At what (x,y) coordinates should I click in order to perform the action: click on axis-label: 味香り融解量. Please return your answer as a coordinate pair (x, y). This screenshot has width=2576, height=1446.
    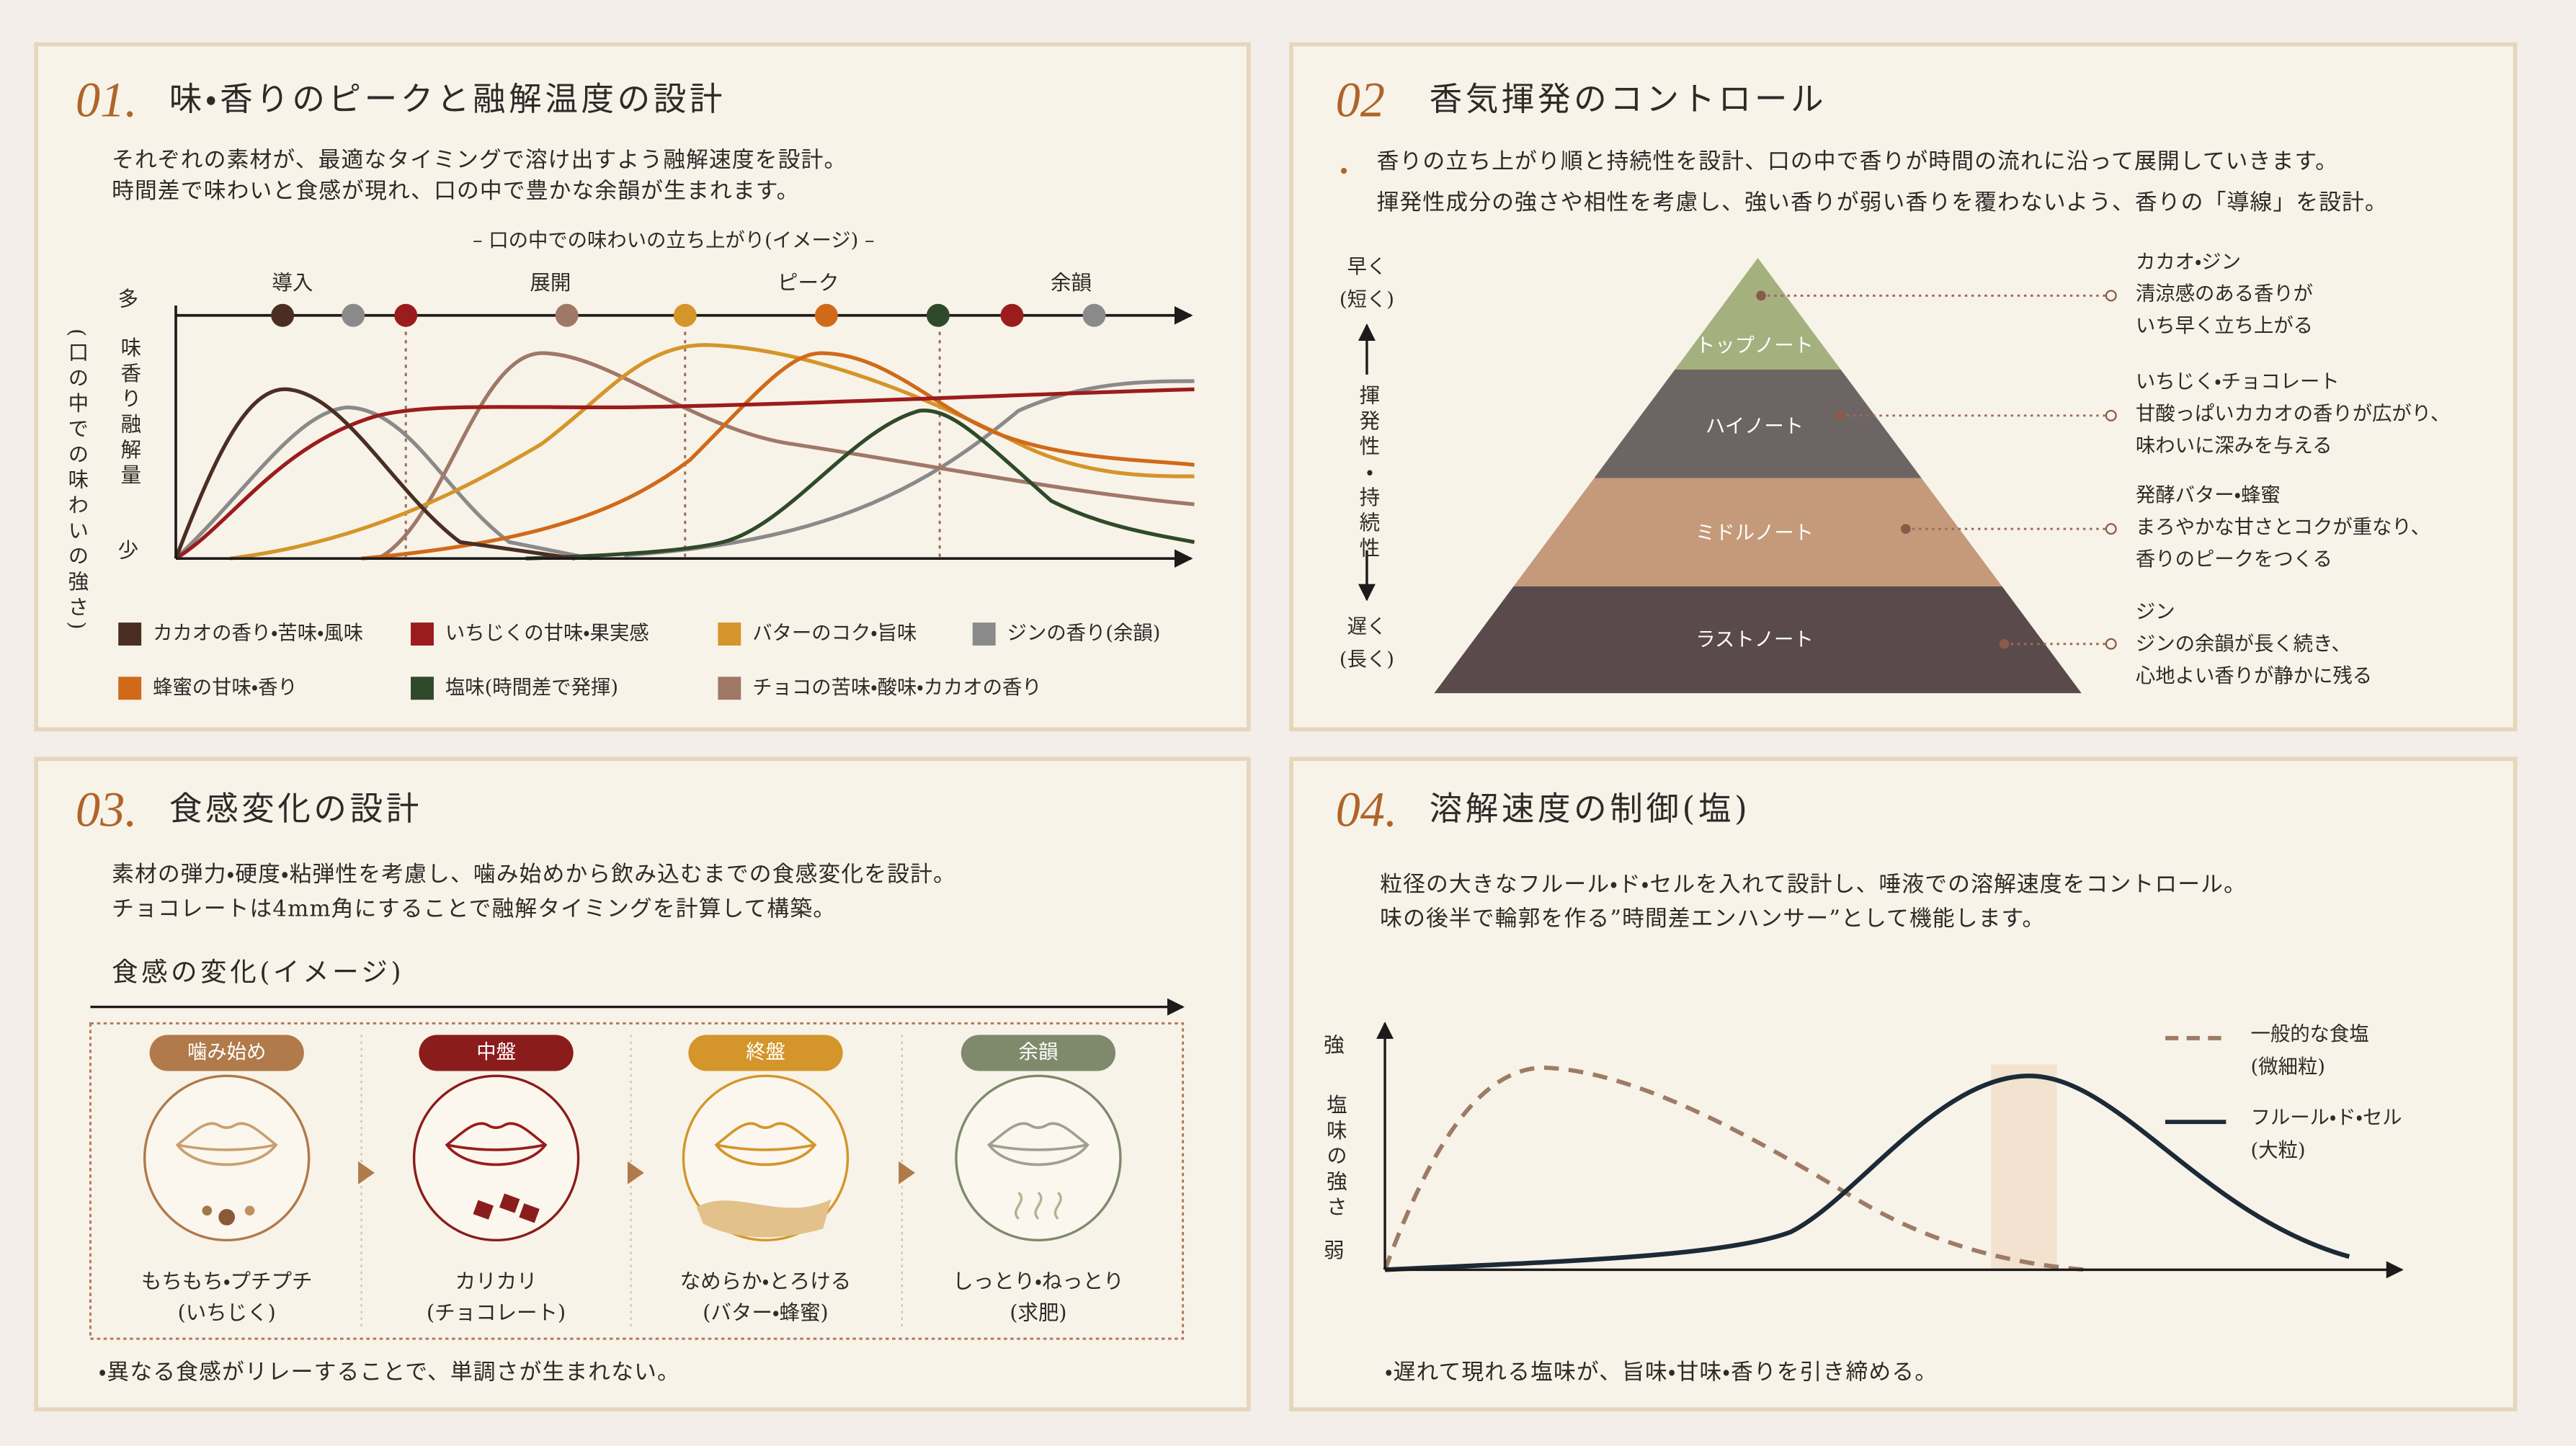
    Looking at the image, I should click on (129, 412).